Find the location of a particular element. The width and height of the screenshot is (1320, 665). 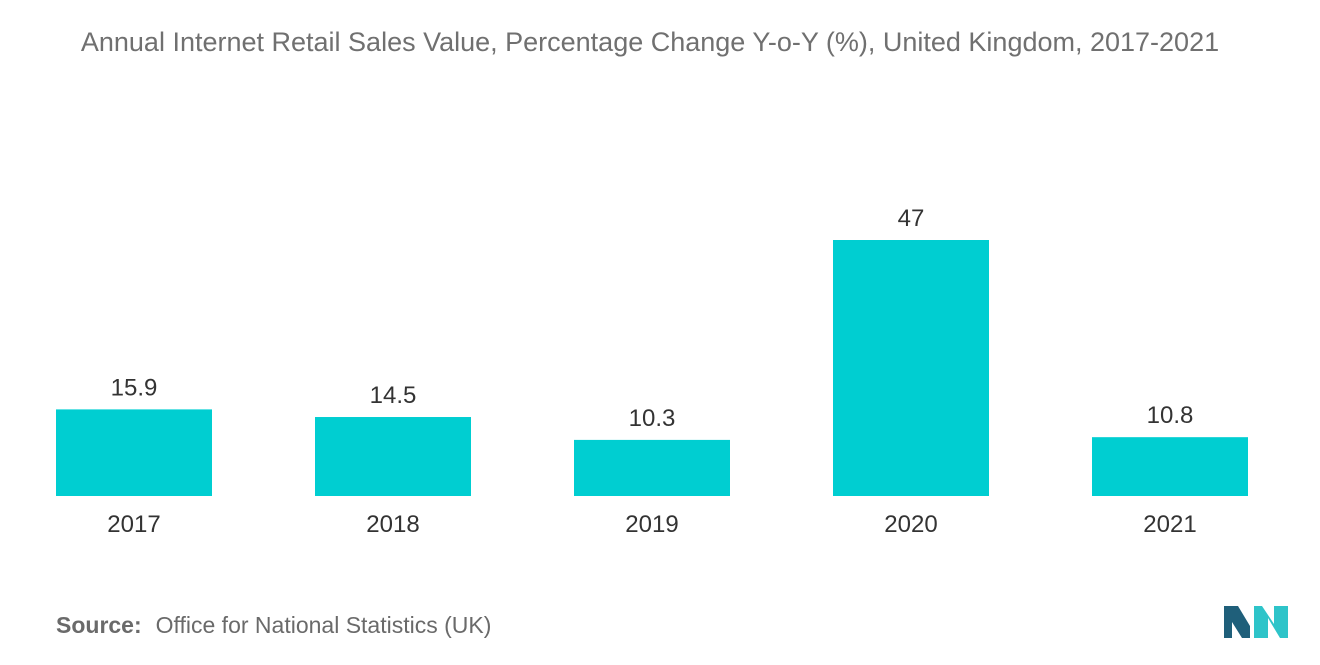

x-tick-label-2019: 2019 is located at coordinates (651, 524).